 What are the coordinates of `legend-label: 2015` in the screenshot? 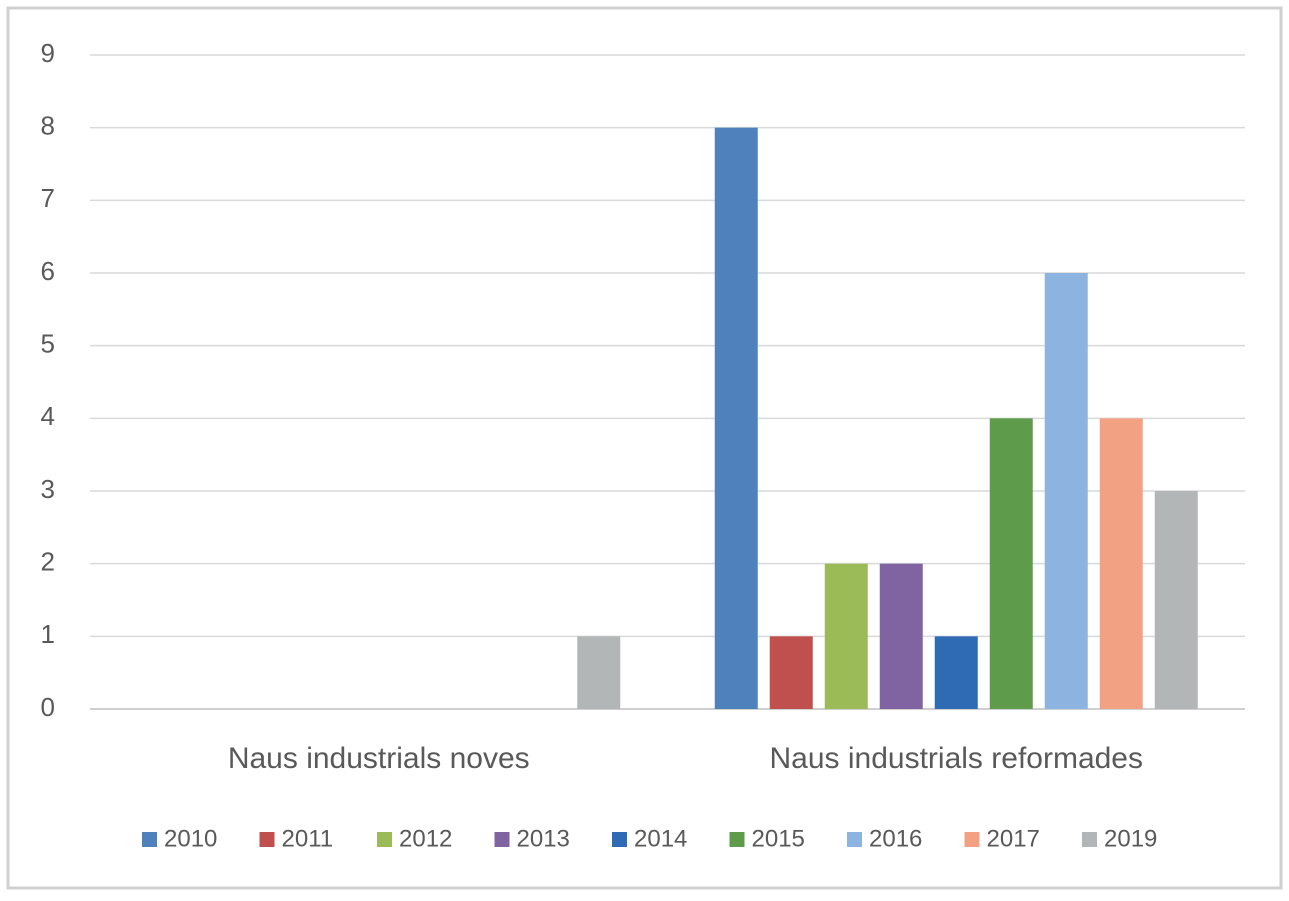 It's located at (778, 838).